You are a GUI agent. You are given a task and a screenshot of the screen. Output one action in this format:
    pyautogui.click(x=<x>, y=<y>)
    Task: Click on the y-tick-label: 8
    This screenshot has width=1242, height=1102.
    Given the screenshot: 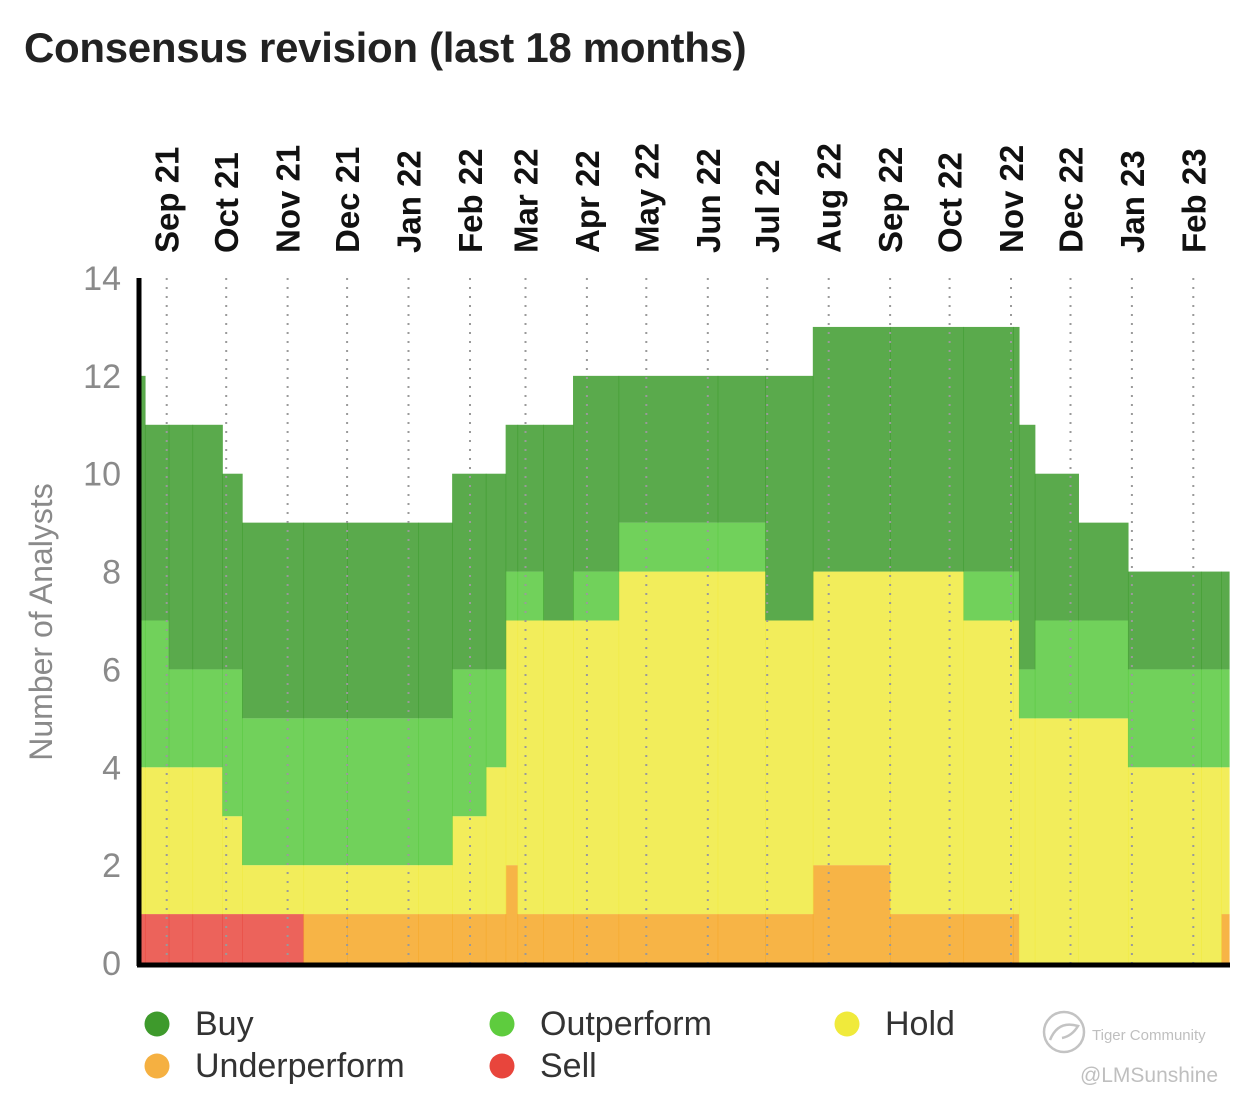 What is the action you would take?
    pyautogui.click(x=111, y=573)
    